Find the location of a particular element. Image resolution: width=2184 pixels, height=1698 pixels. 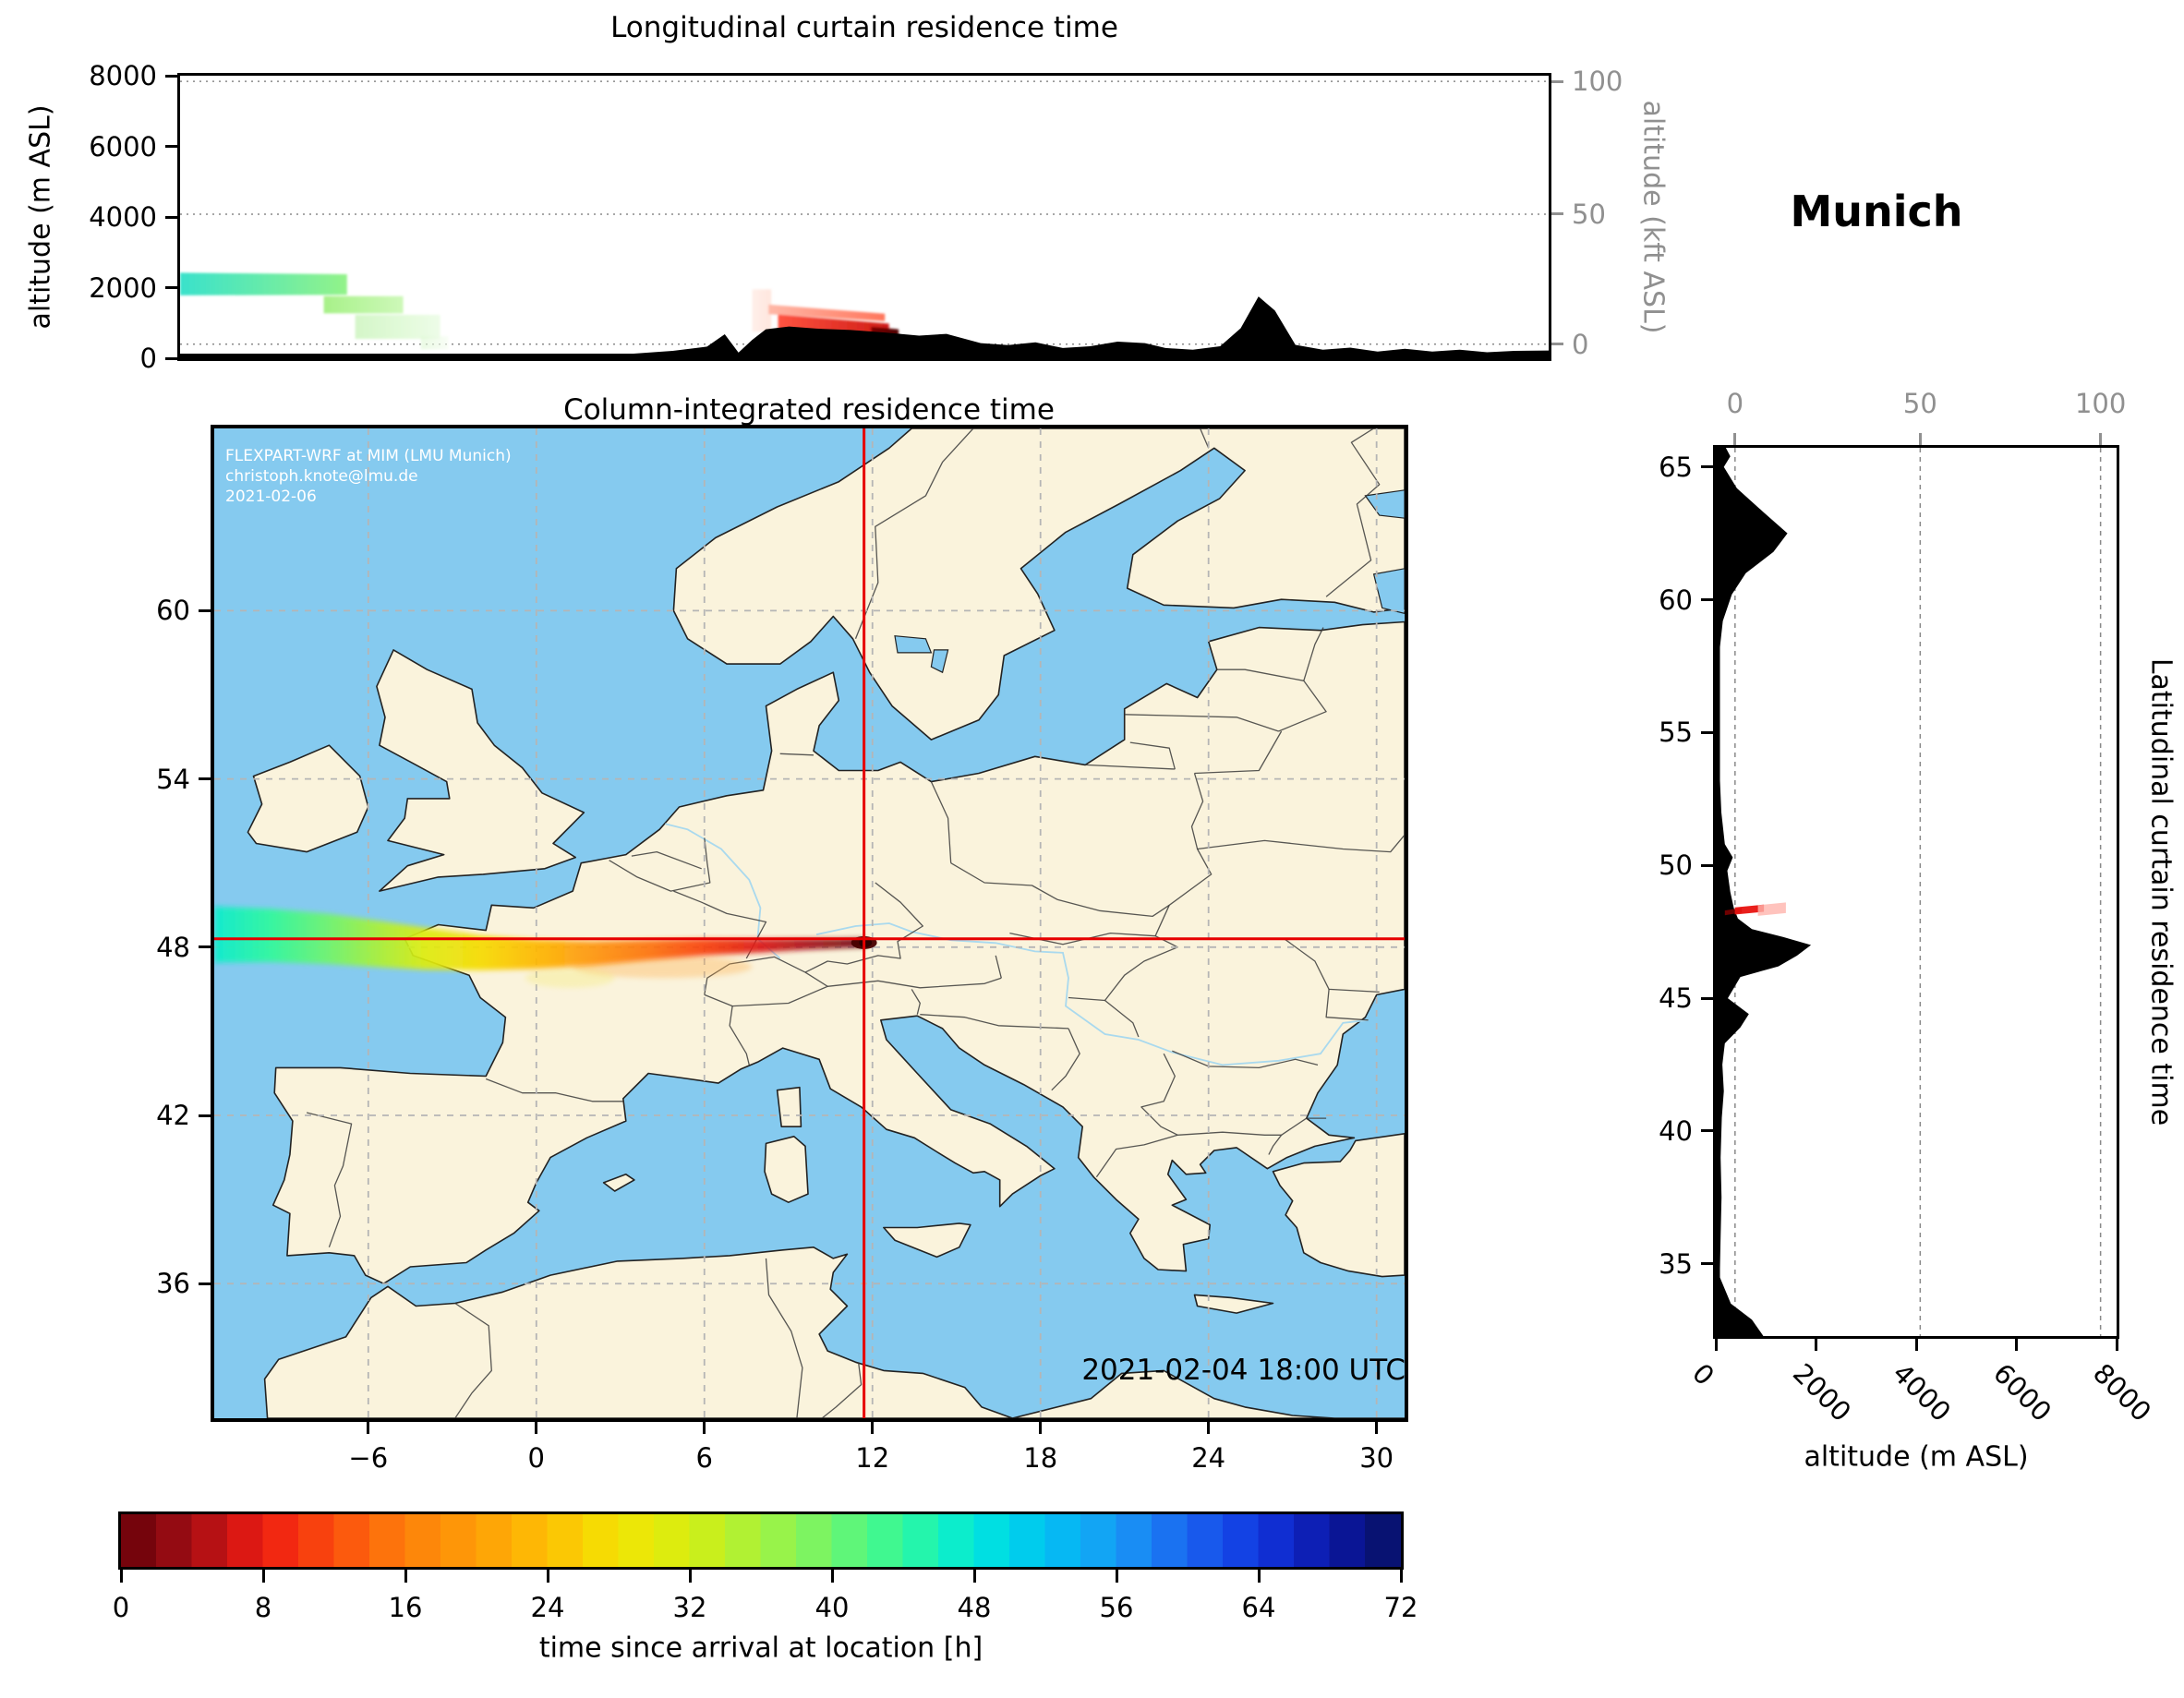

lat-curtain-xtick-label: 4000 is located at coordinates (1922, 1392).